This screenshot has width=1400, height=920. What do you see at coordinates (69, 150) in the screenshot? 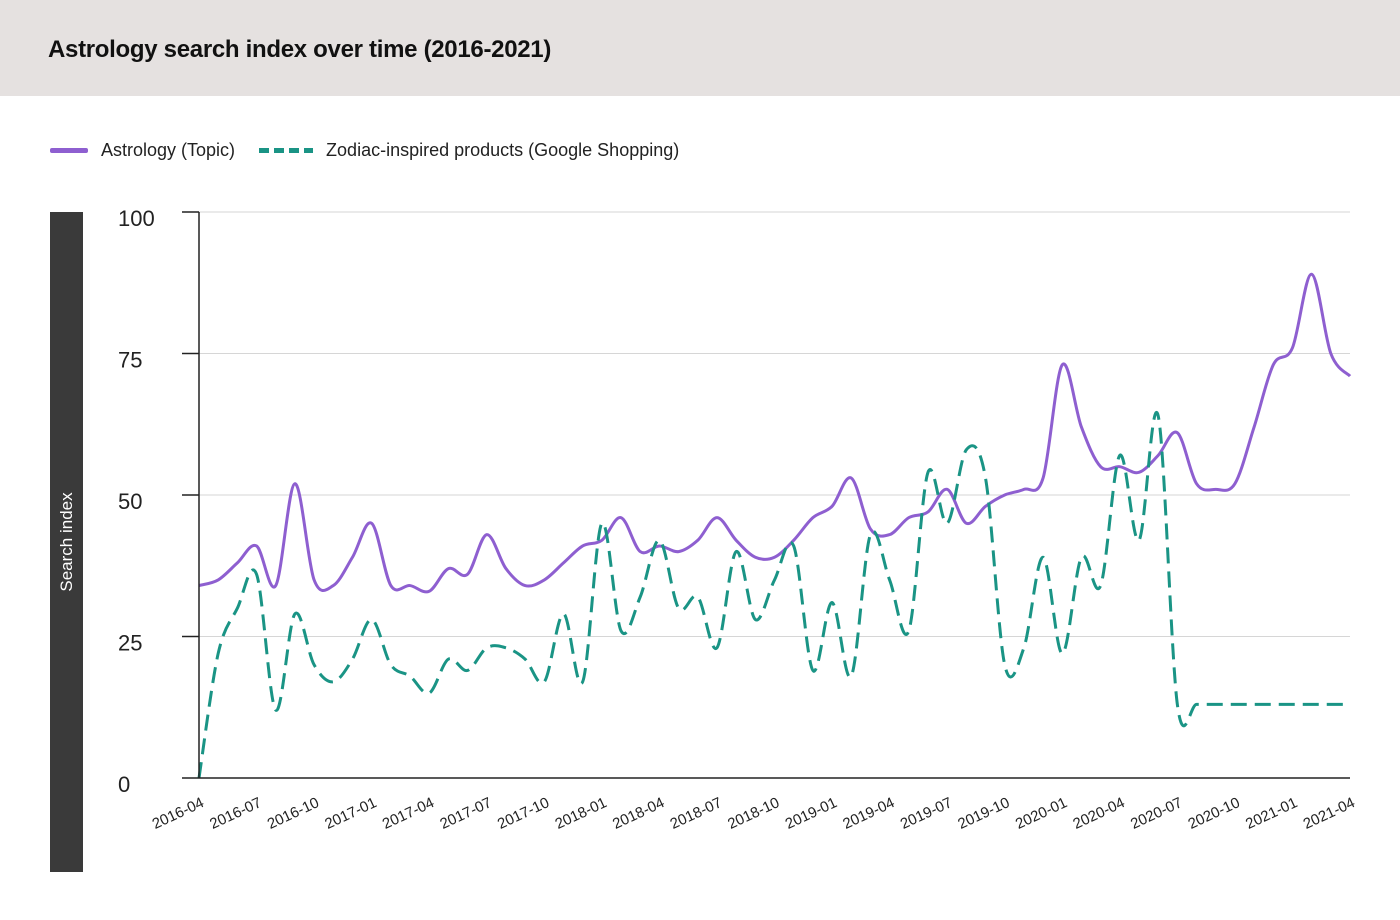
I see `legend-swatch-solid-line` at bounding box center [69, 150].